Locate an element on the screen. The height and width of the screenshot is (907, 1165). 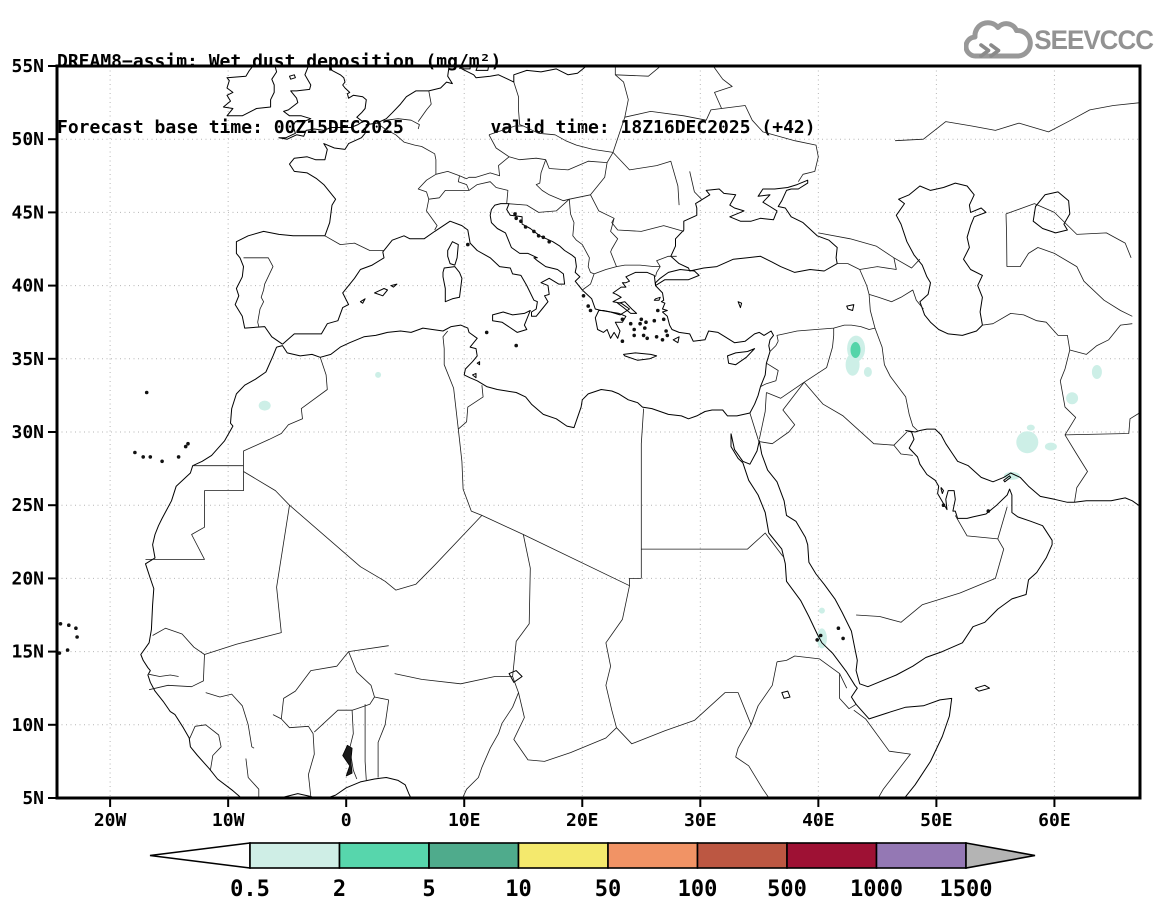
lon-tick-label: 60E is located at coordinates (1054, 820).